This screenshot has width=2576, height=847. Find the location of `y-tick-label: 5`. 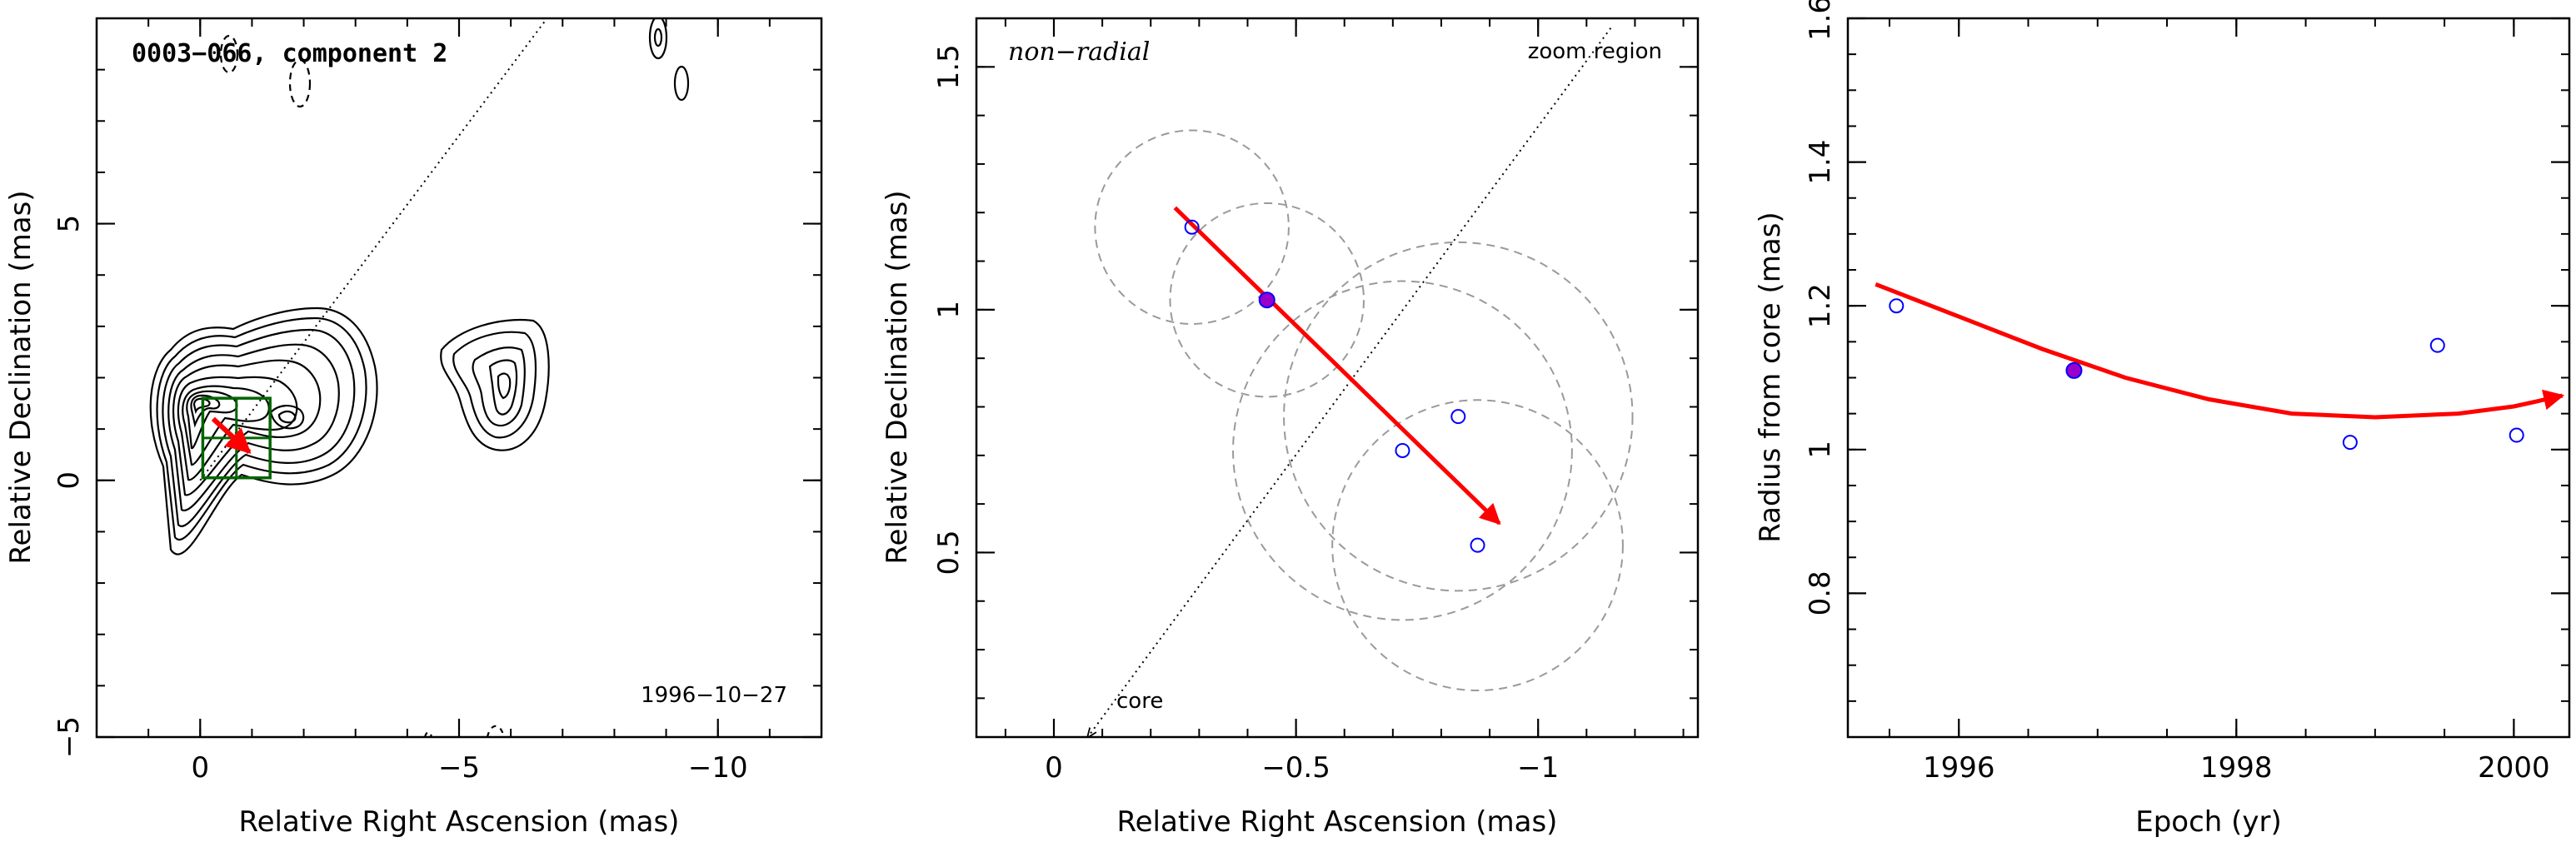

y-tick-label: 5 is located at coordinates (69, 224).